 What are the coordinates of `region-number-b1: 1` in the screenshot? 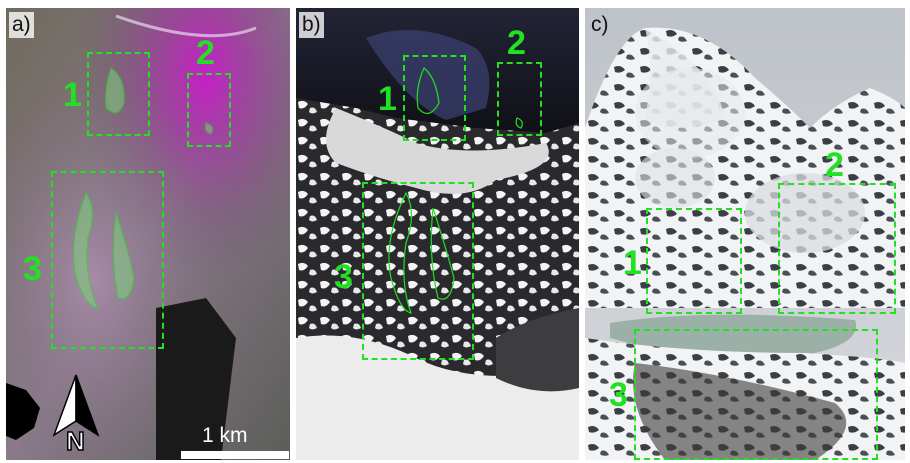 It's located at (387, 99).